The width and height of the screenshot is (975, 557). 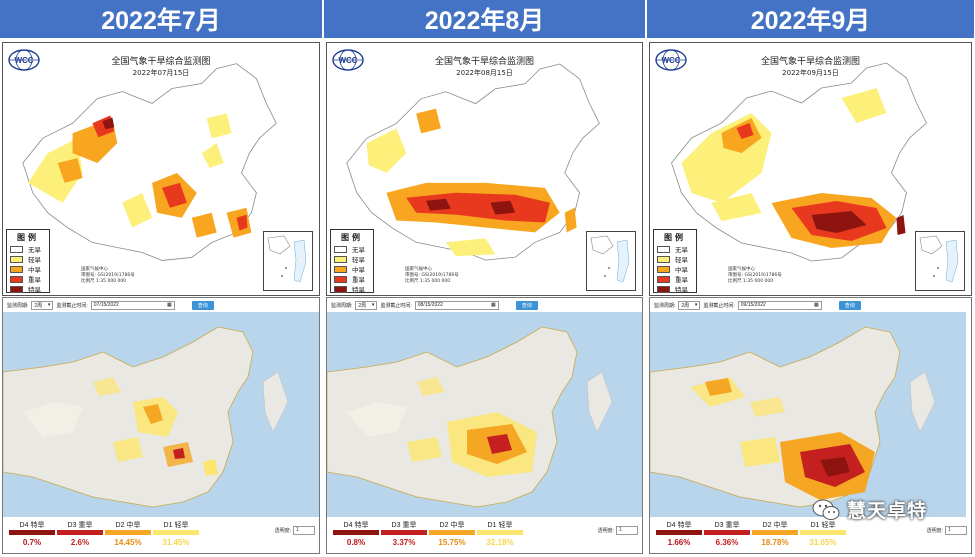 What do you see at coordinates (753, 305) in the screenshot?
I see `end-date-value: 09/15/2022` at bounding box center [753, 305].